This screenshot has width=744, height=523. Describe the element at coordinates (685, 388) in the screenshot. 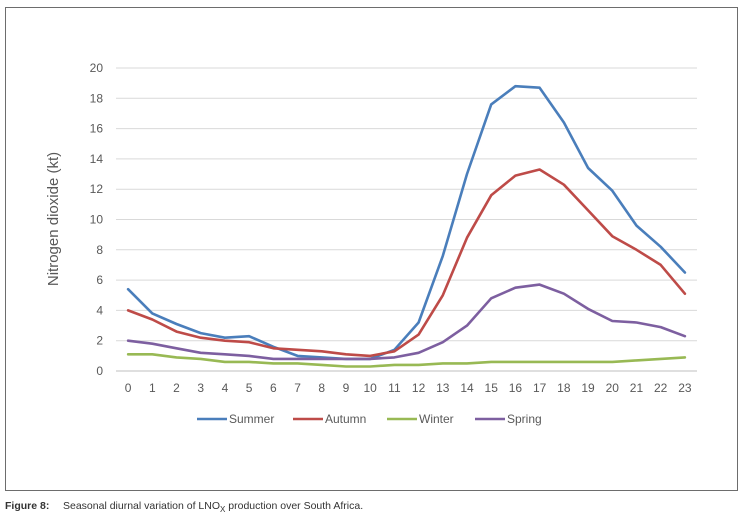

I see `x-tick-label: 23` at that location.